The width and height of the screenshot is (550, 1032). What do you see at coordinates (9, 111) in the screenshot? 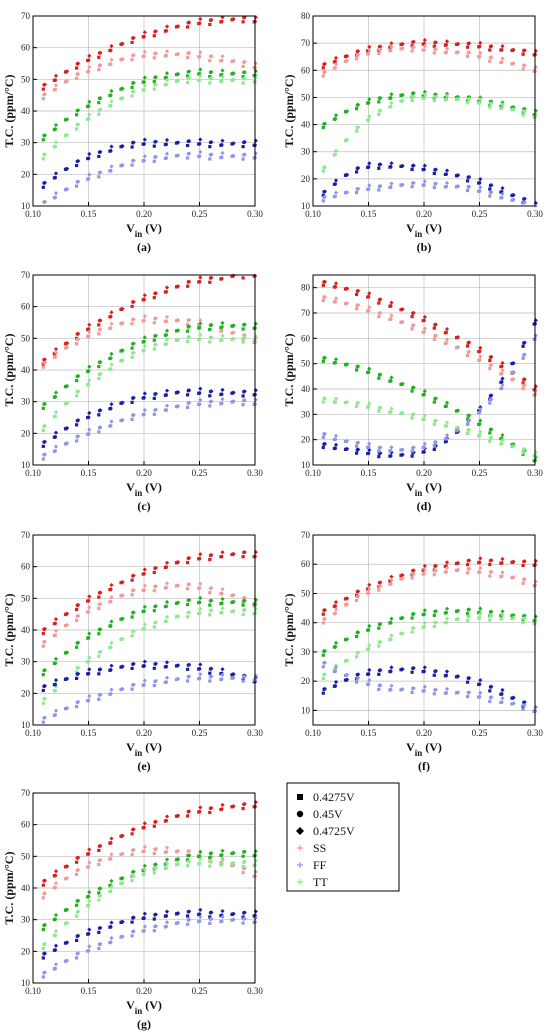
I see `y-axis-label: T.C. (ppm/°C)` at bounding box center [9, 111].